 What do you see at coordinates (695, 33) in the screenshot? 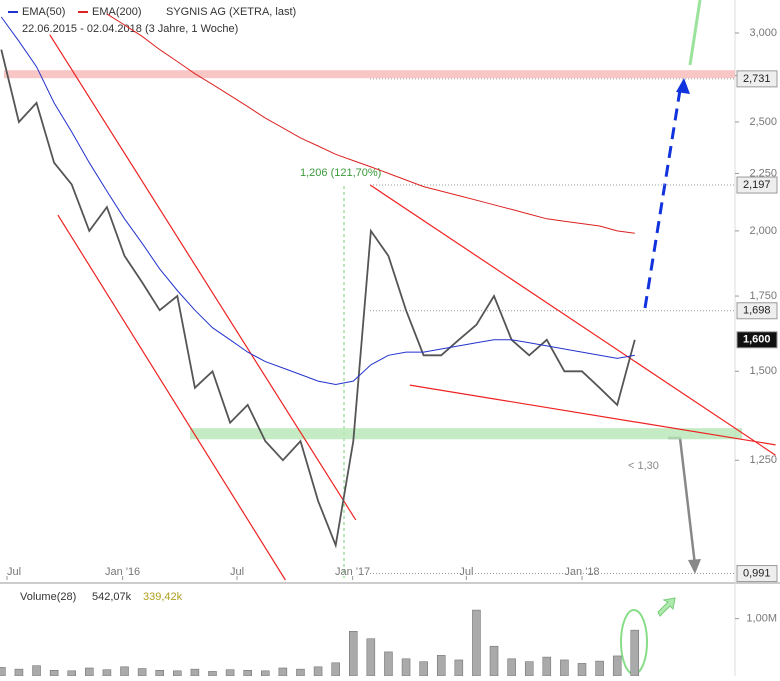
I see `target-line` at bounding box center [695, 33].